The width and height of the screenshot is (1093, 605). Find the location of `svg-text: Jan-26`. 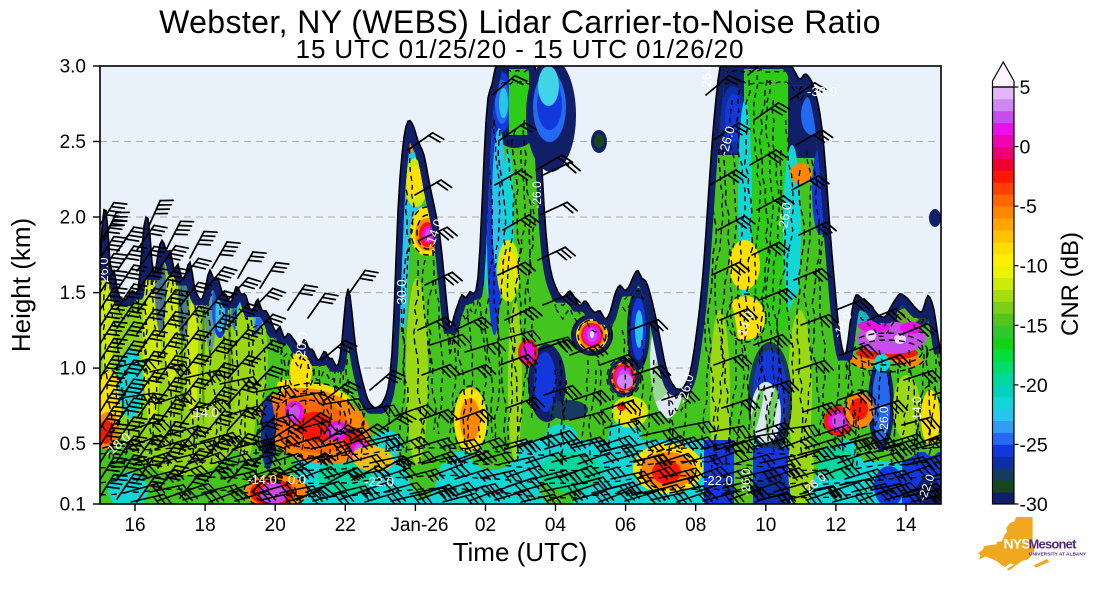

svg-text: Jan-26 is located at coordinates (419, 525).